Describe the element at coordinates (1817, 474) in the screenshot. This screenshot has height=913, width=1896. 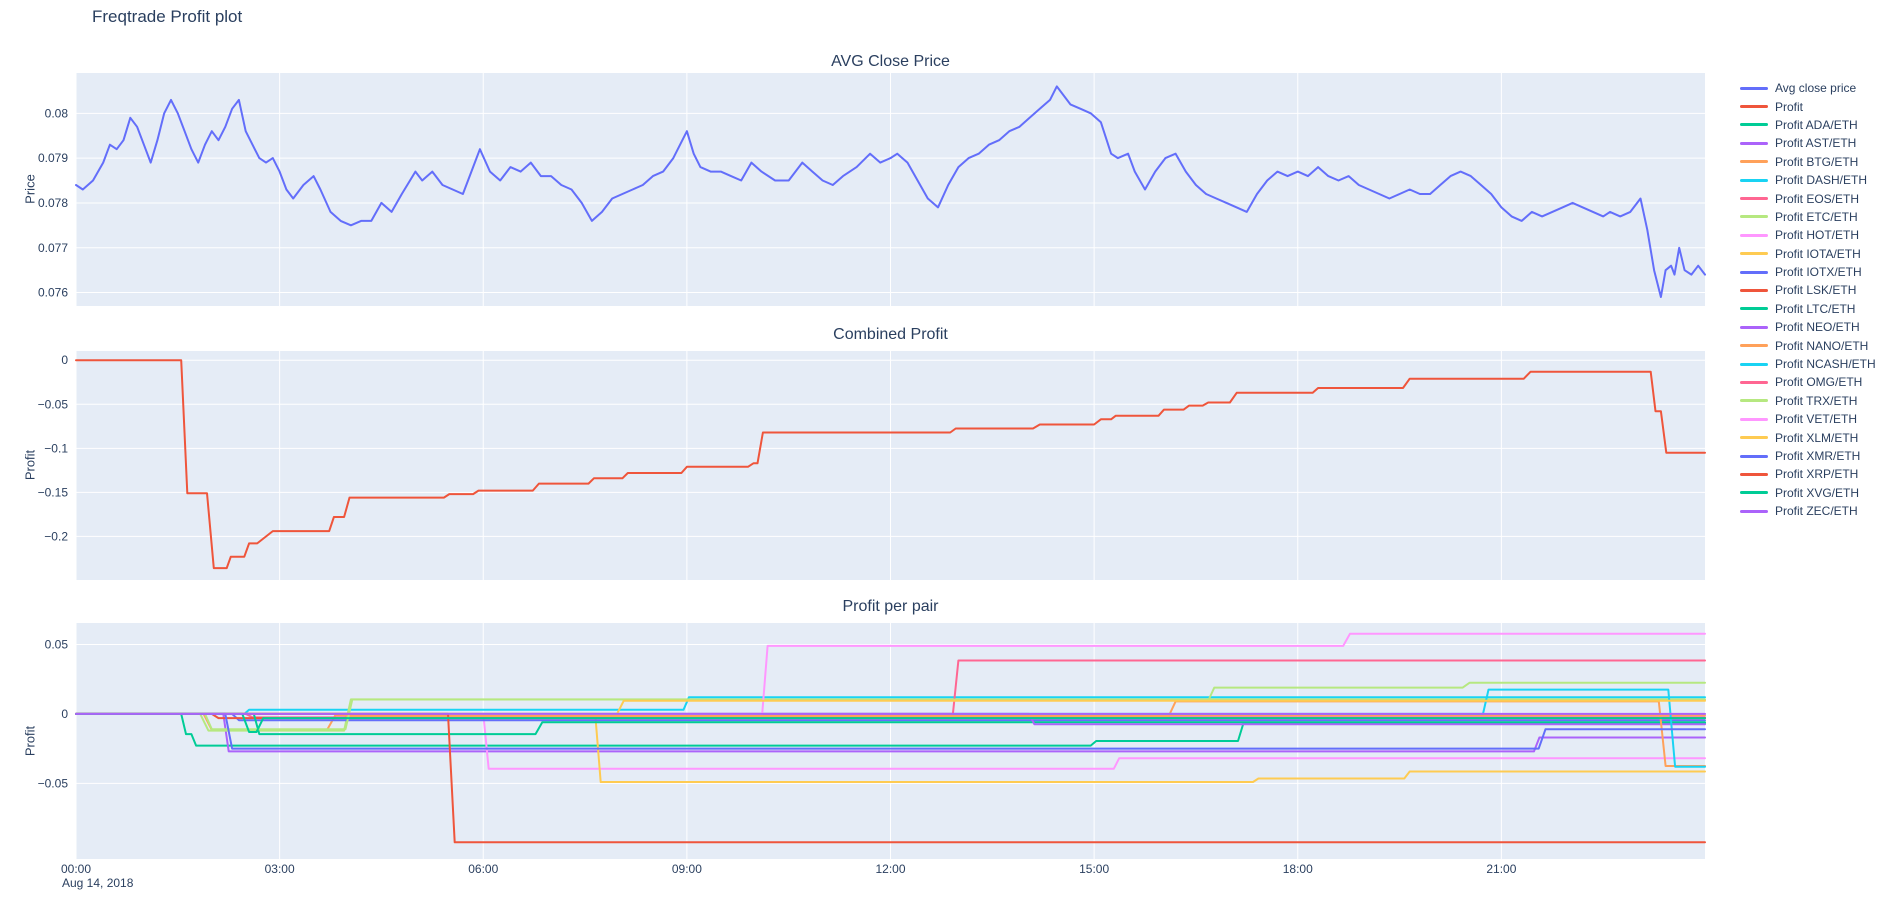
I see `legend-item-label: Profit XRP/ETH` at that location.